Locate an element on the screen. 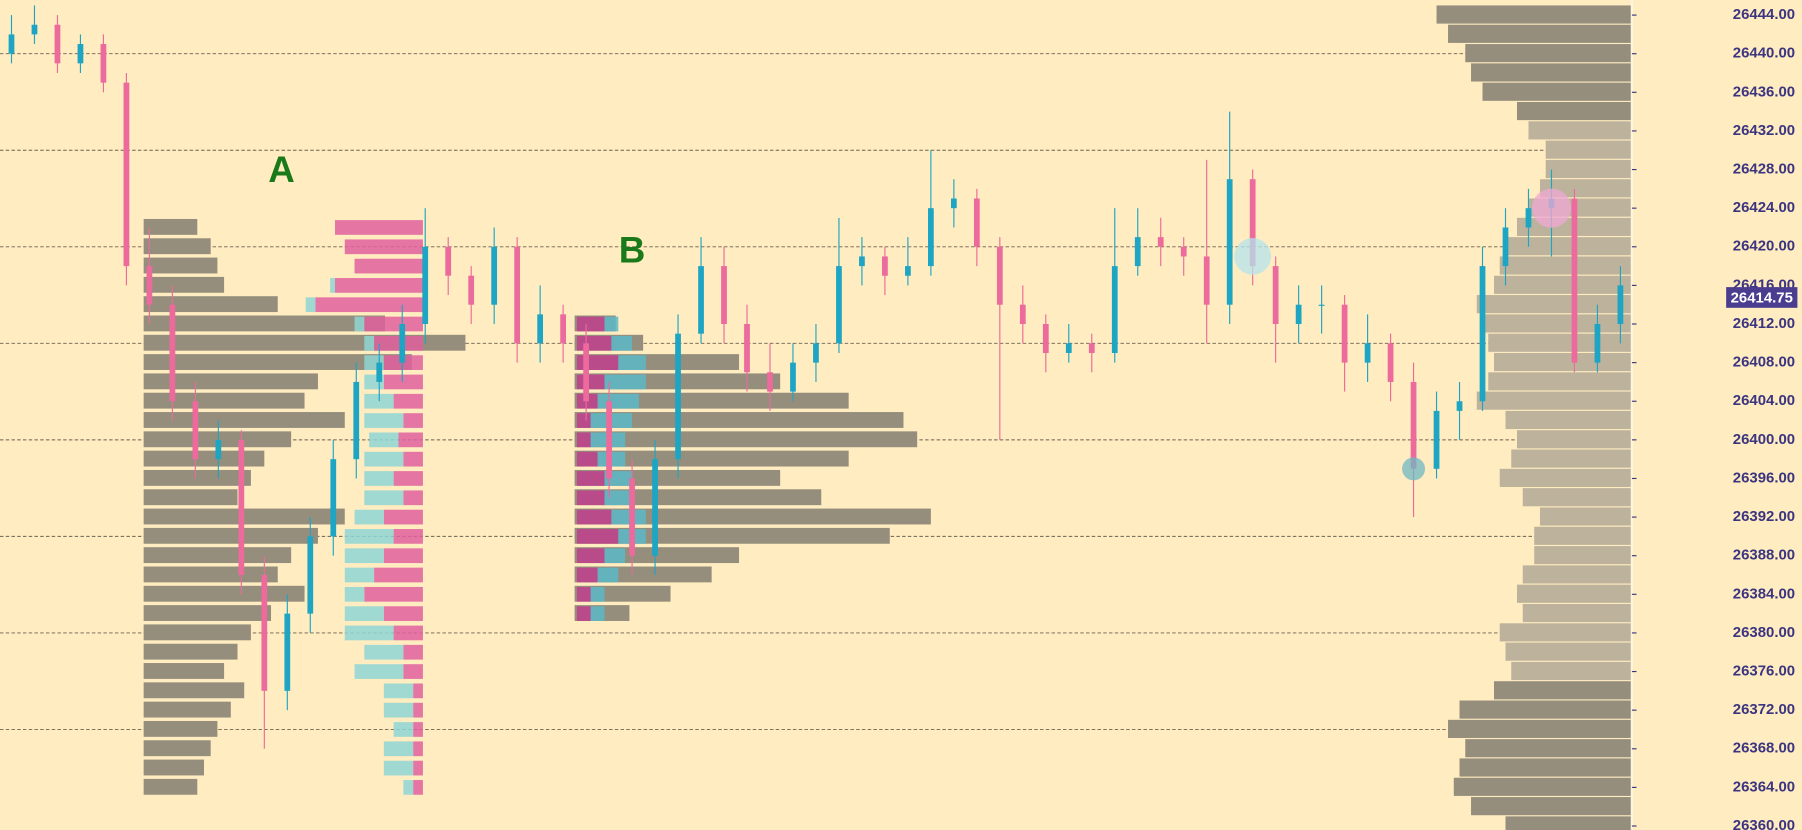 The image size is (1802, 830). y-tick-label: 26392.00 is located at coordinates (1764, 516).